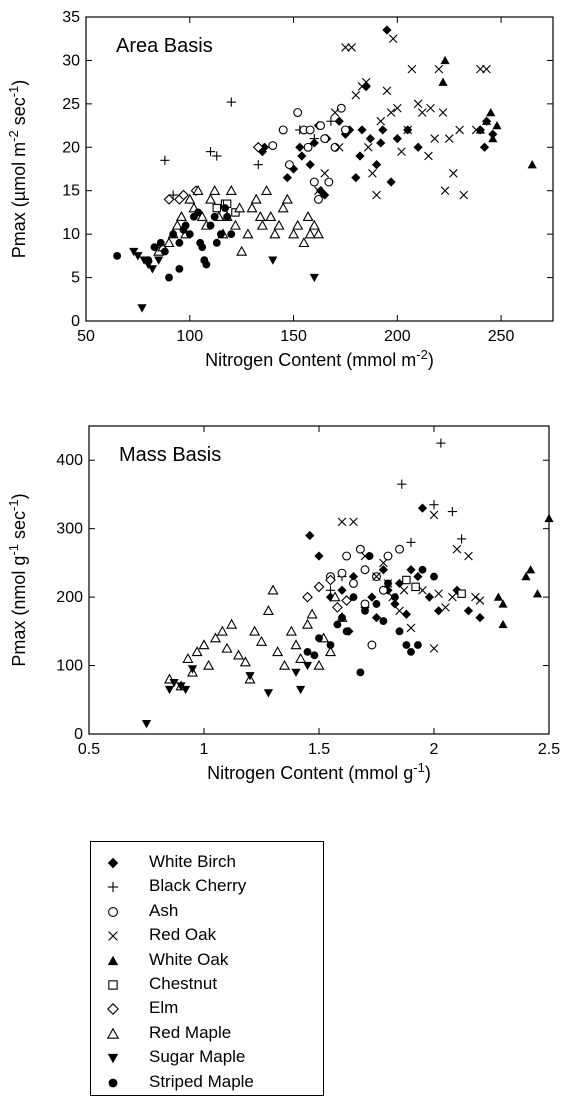 The height and width of the screenshot is (1102, 570). I want to click on area-series-ash, so click(309, 153).